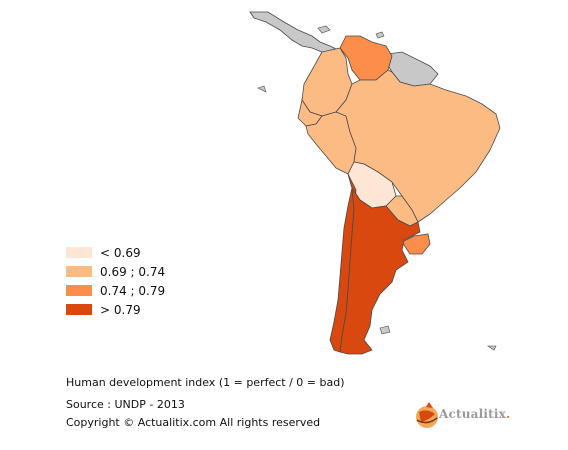 Image resolution: width=568 pixels, height=450 pixels. I want to click on logo-text: Actualitix., so click(474, 414).